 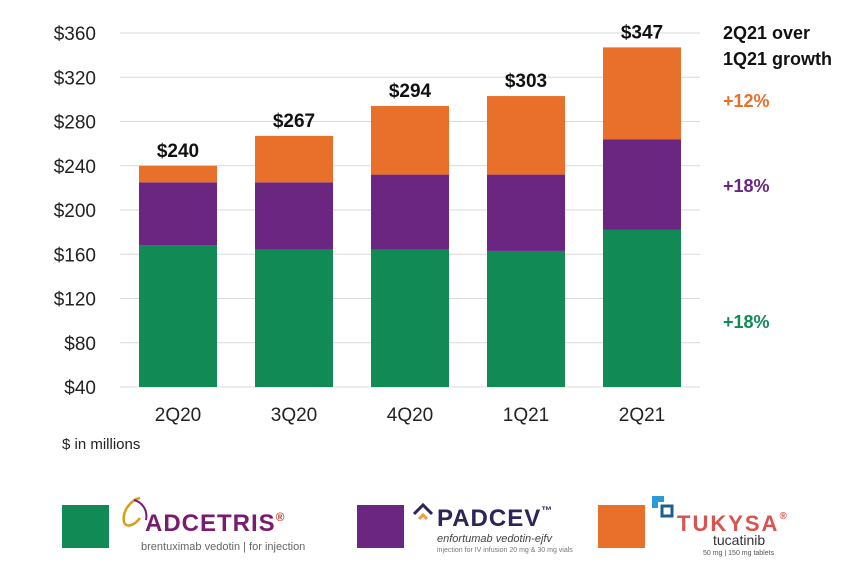 I want to click on bar-tukysa-2q20, so click(x=178, y=174).